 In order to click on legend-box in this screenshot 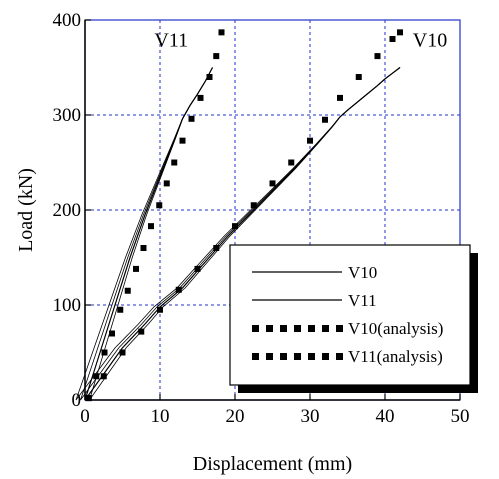, I will do `click(350, 315)`.